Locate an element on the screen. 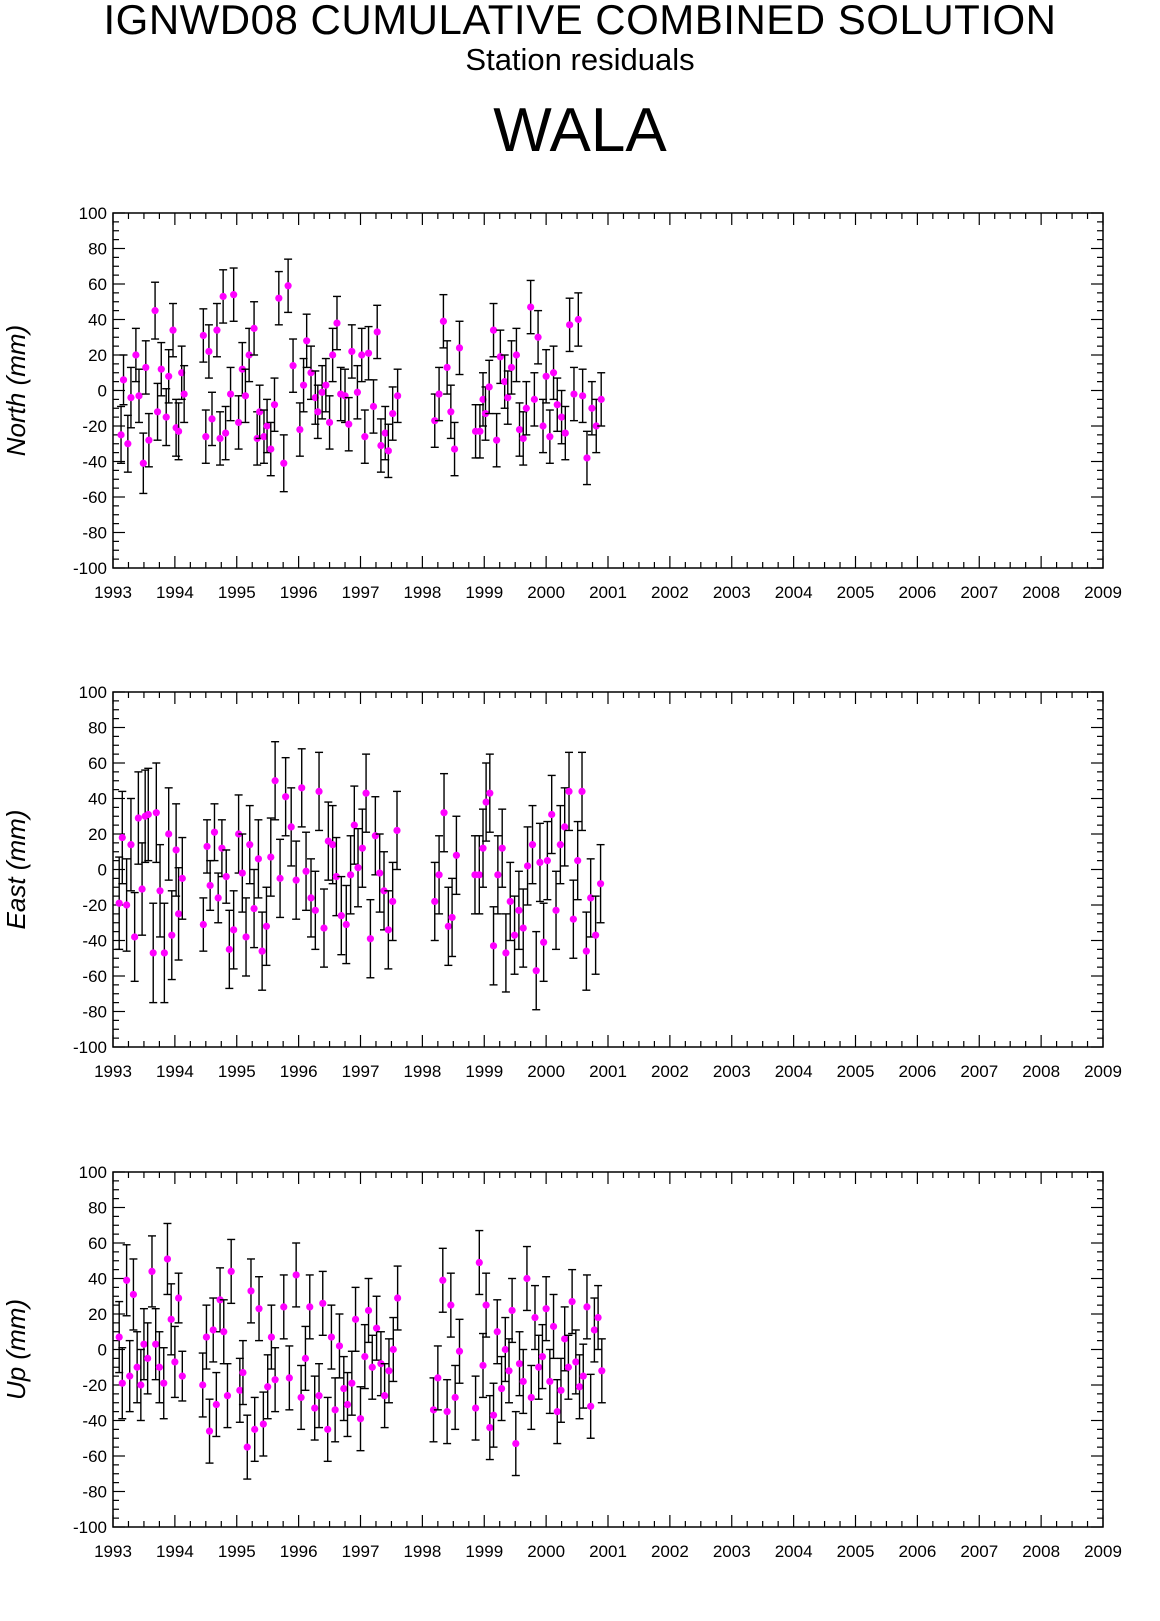  x-tick-label: 2000 is located at coordinates (546, 1551).